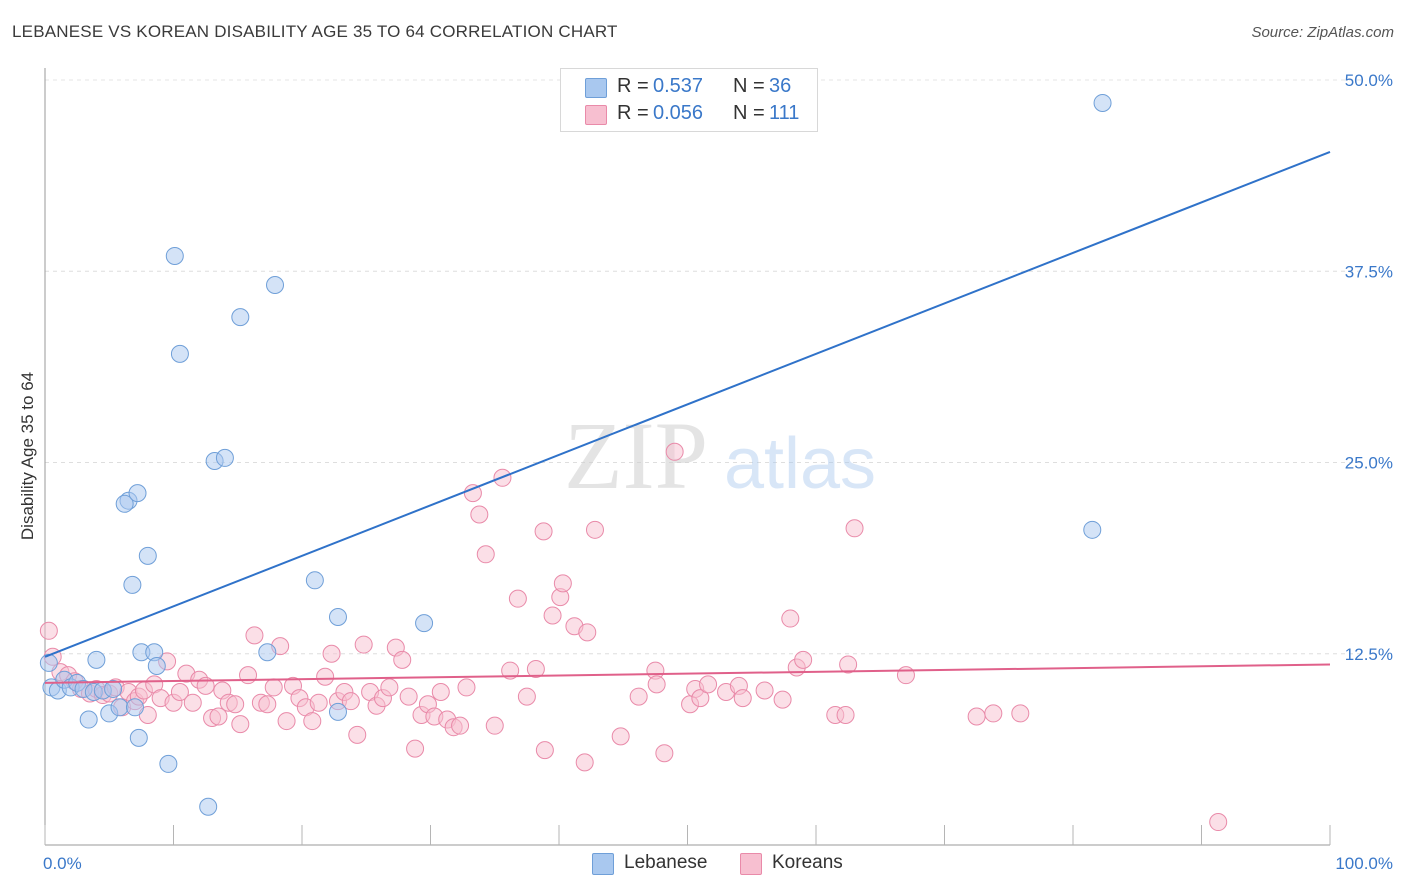 This screenshot has width=1406, height=892. Describe the element at coordinates (596, 88) in the screenshot. I see `legend-swatch-lebanese` at that location.